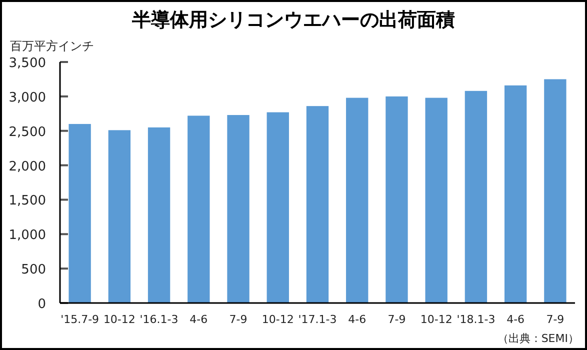 This screenshot has height=350, width=587. I want to click on y-tick-label: 1,000, so click(27, 236).